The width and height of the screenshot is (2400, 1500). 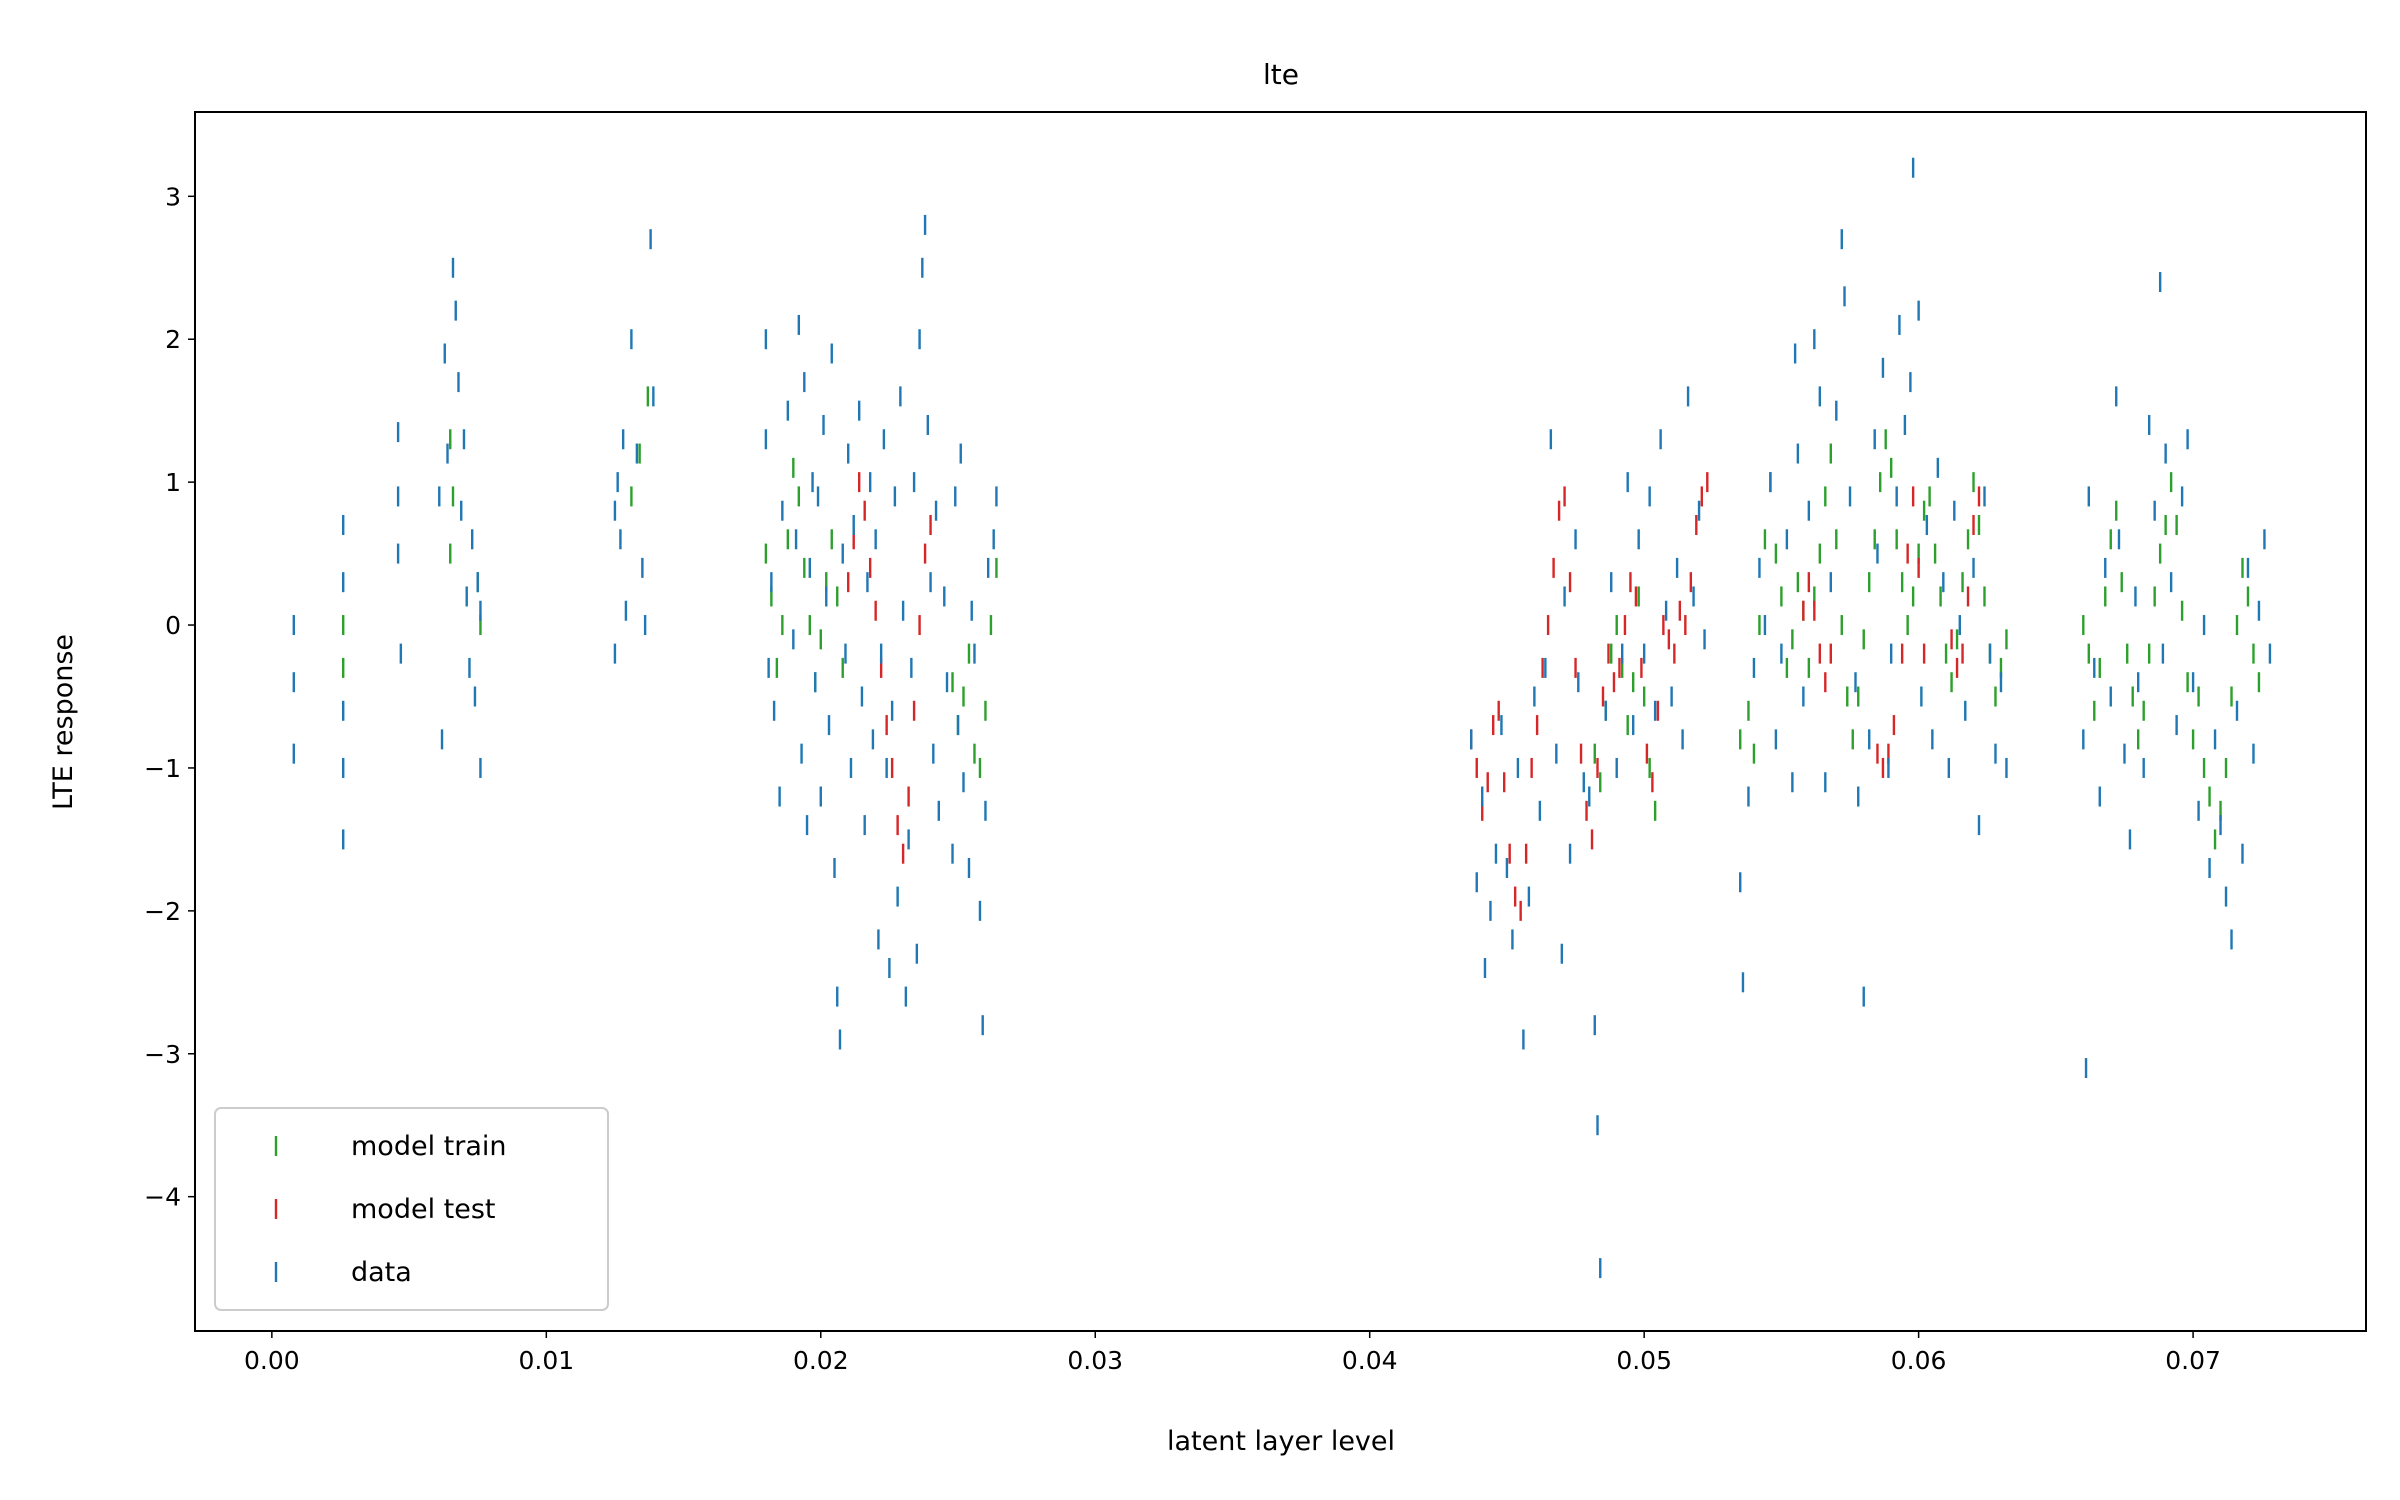 I want to click on y-tick-label: −3, so click(x=162, y=1054).